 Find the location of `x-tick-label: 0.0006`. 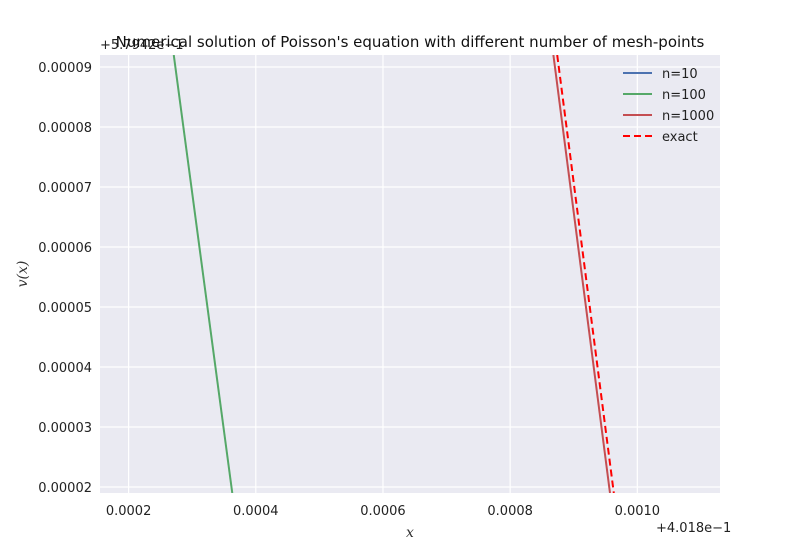

x-tick-label: 0.0006 is located at coordinates (383, 511).